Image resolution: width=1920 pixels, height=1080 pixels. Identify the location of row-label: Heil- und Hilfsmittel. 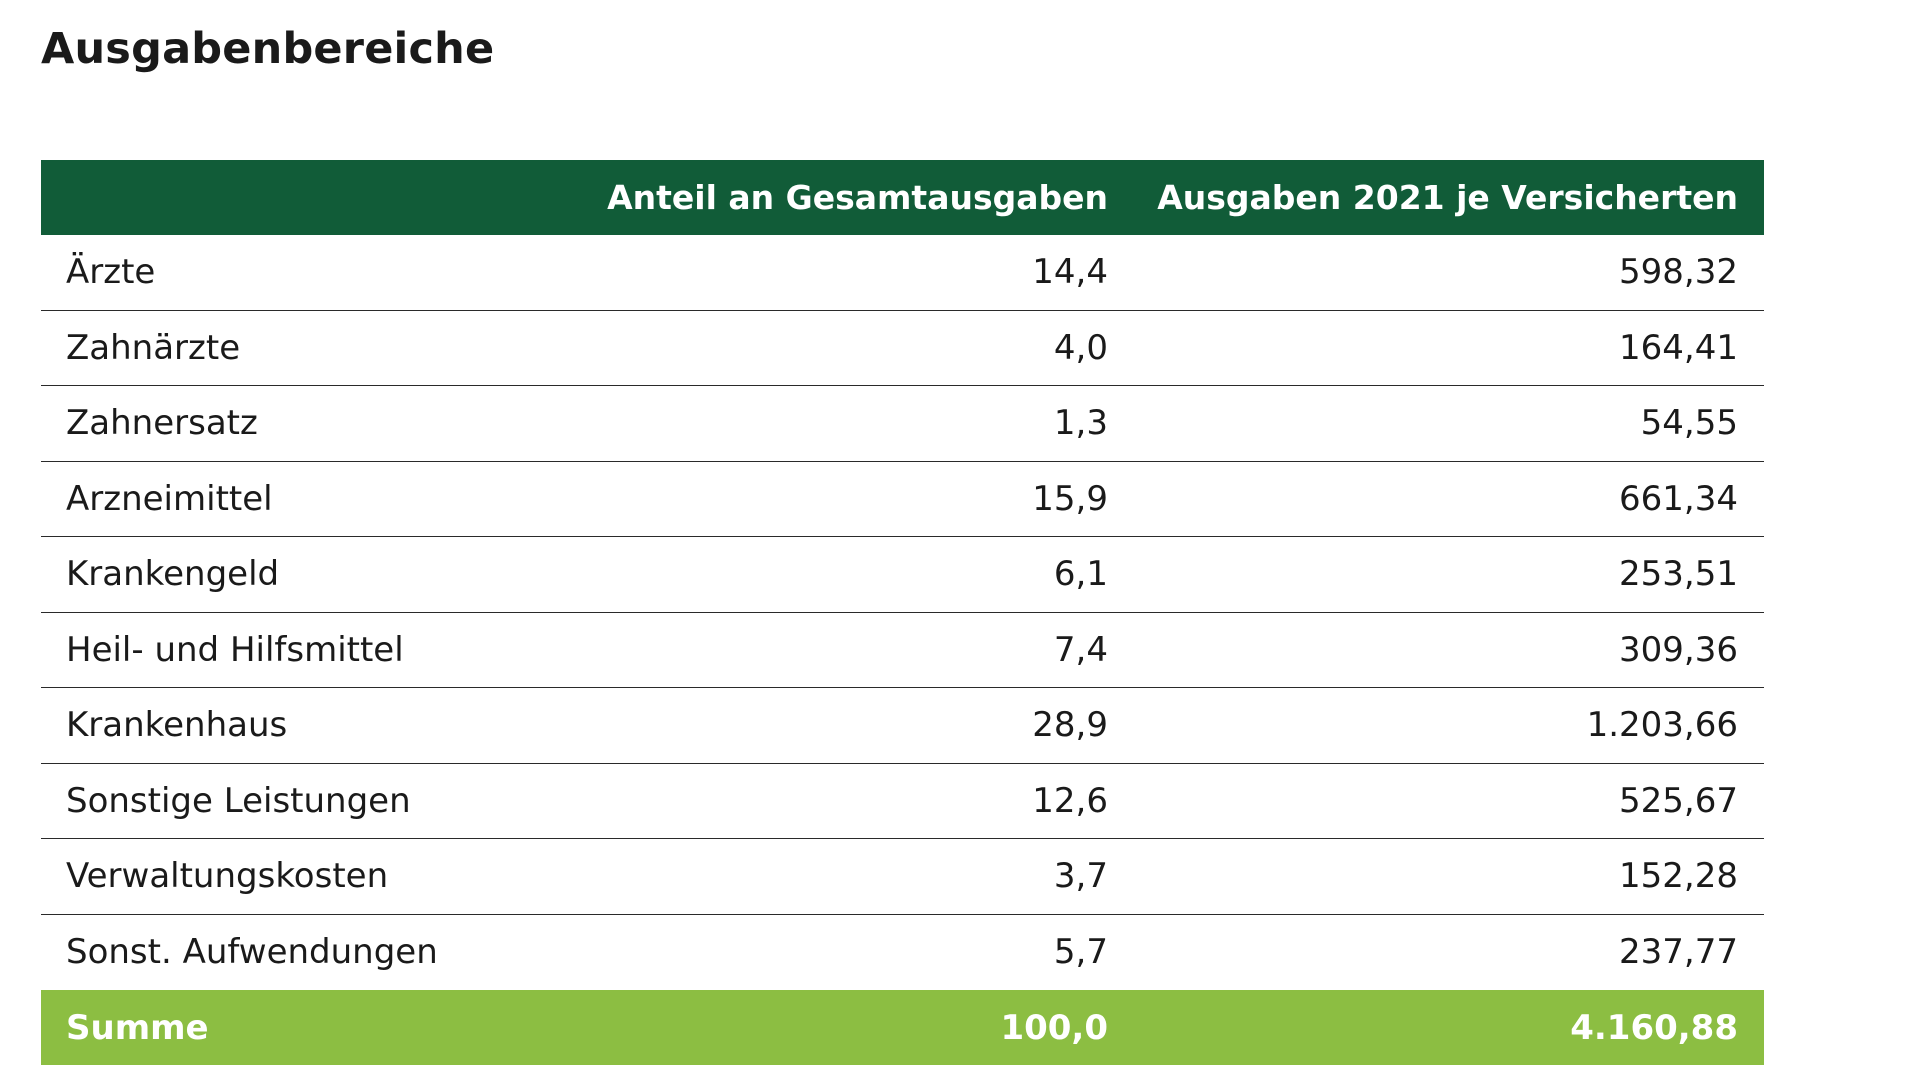
(235, 649).